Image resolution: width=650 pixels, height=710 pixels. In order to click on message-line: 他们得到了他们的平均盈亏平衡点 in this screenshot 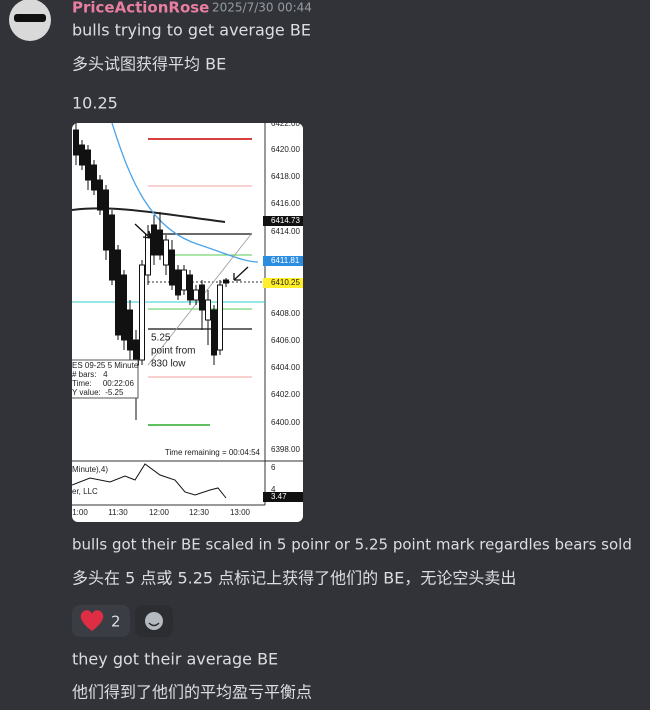, I will do `click(192, 692)`.